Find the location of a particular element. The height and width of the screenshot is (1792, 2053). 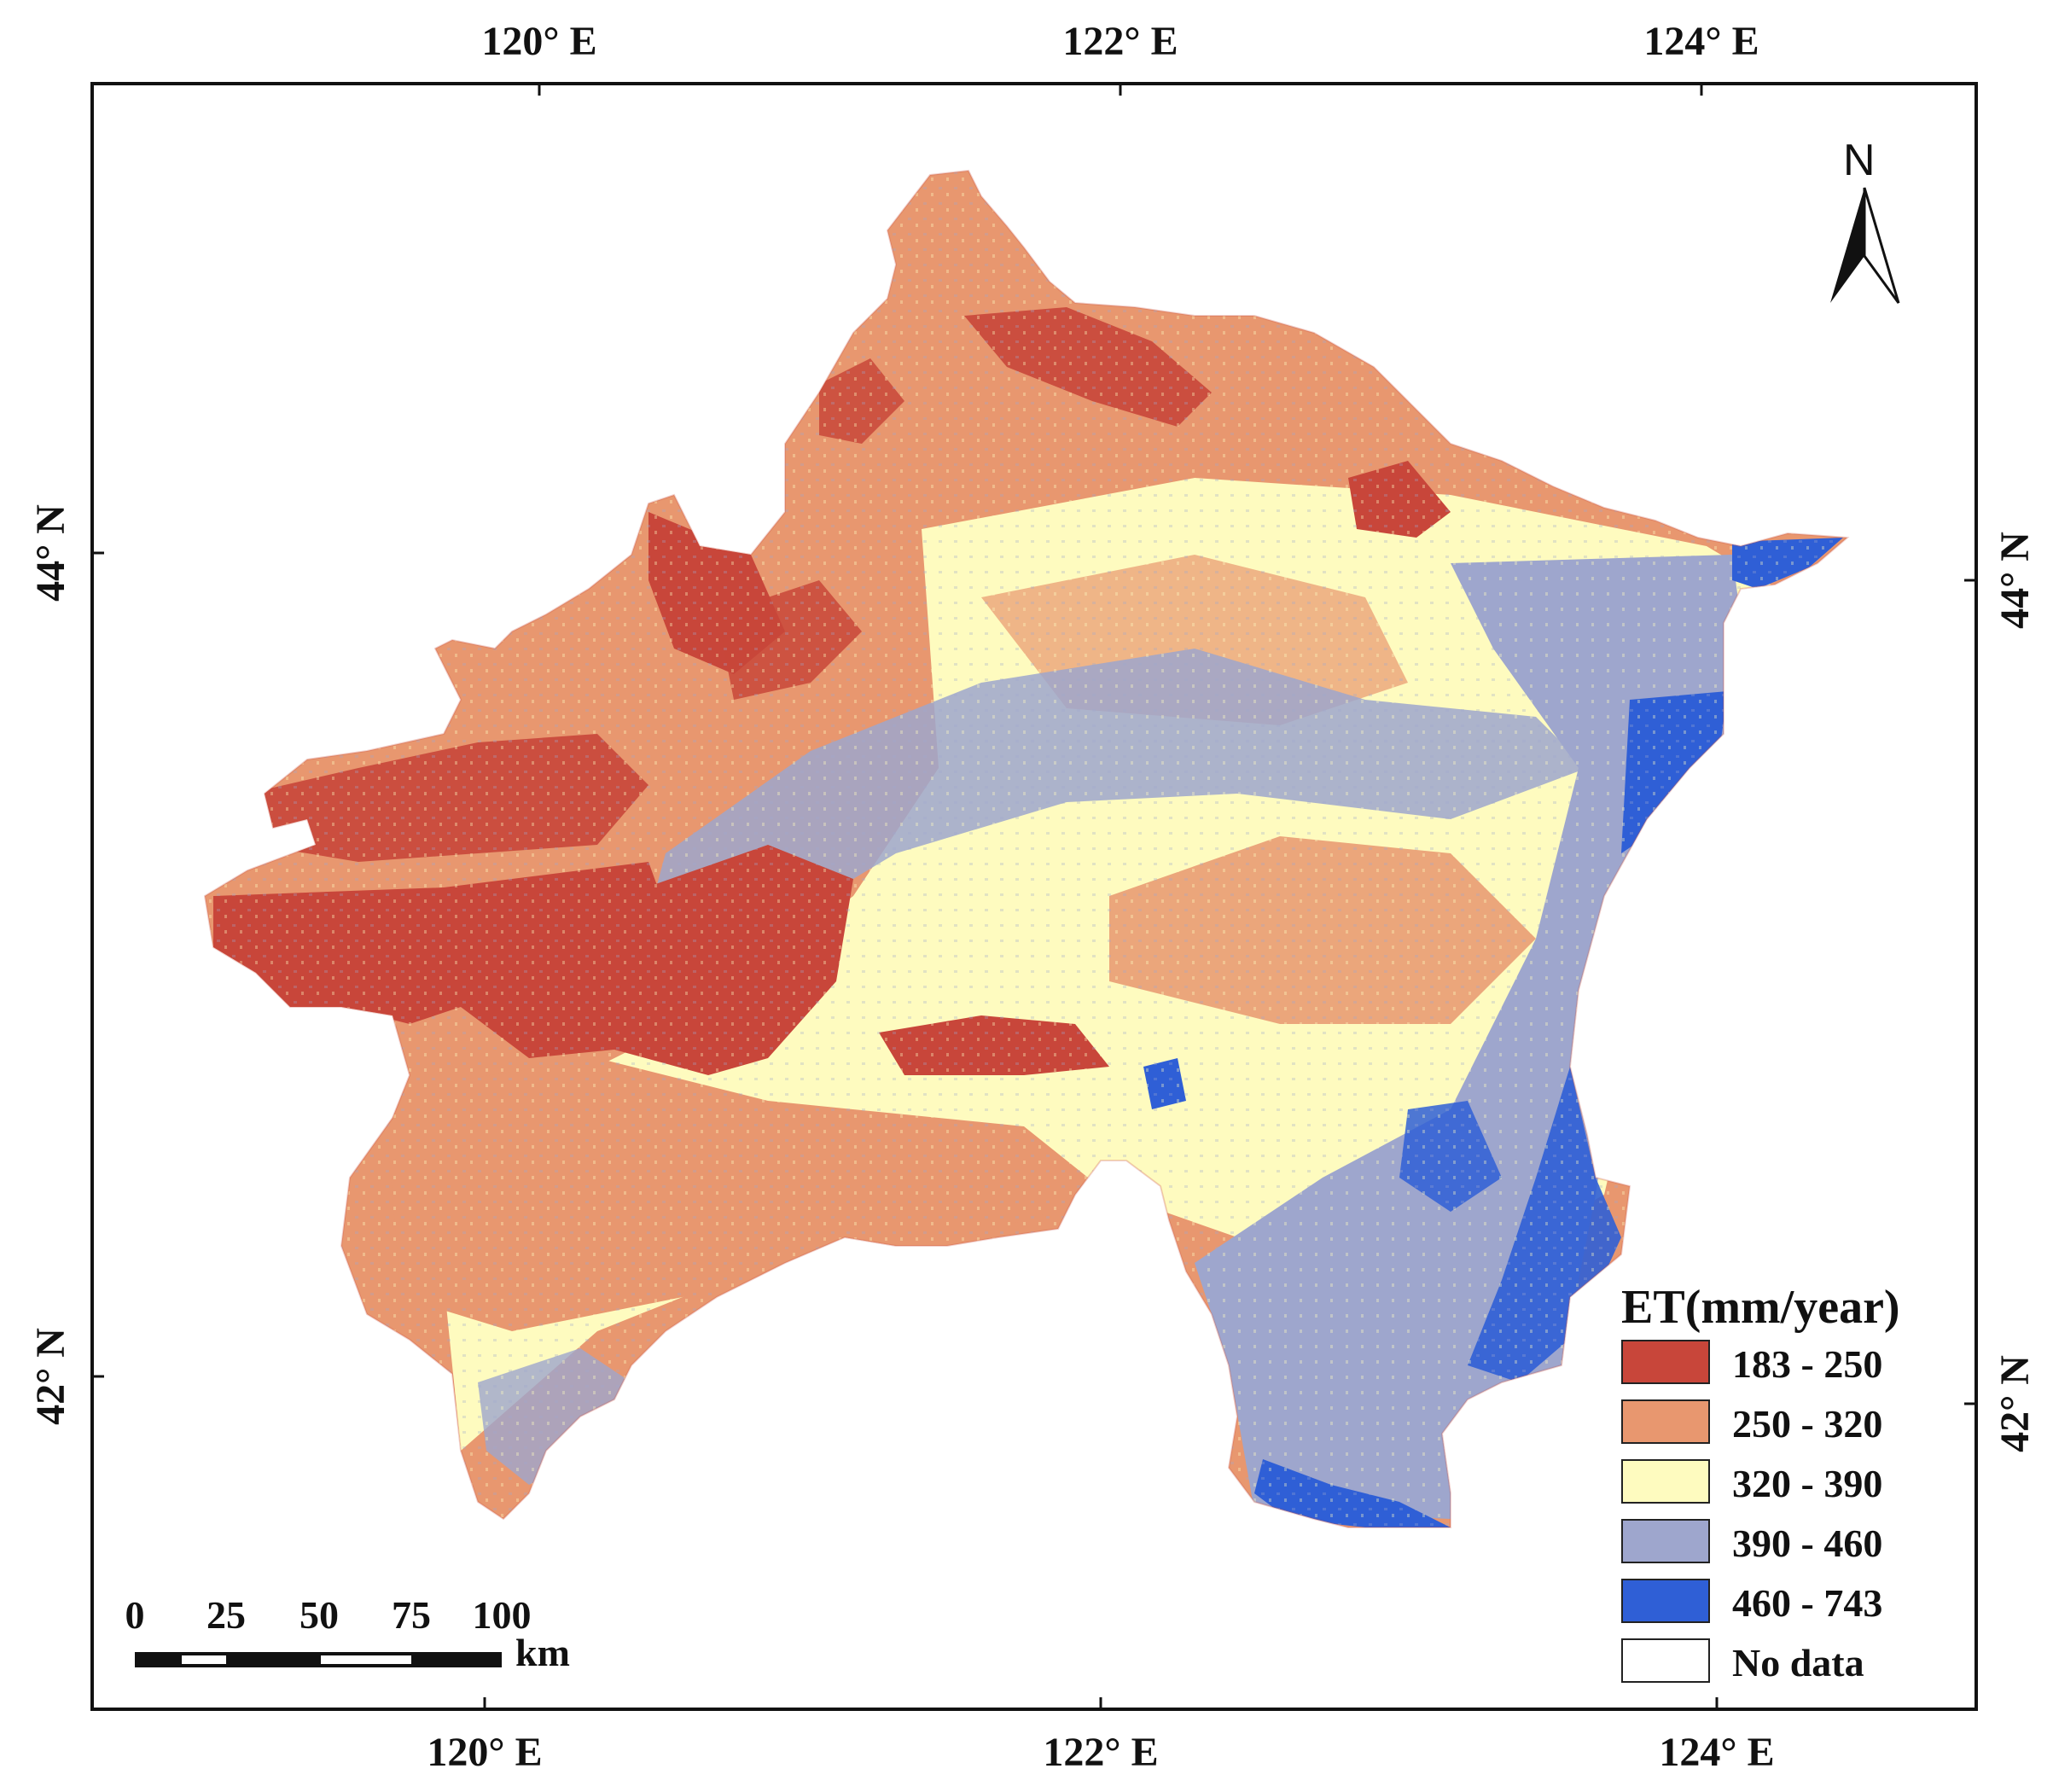

north-arrow-label: N is located at coordinates (1859, 160).